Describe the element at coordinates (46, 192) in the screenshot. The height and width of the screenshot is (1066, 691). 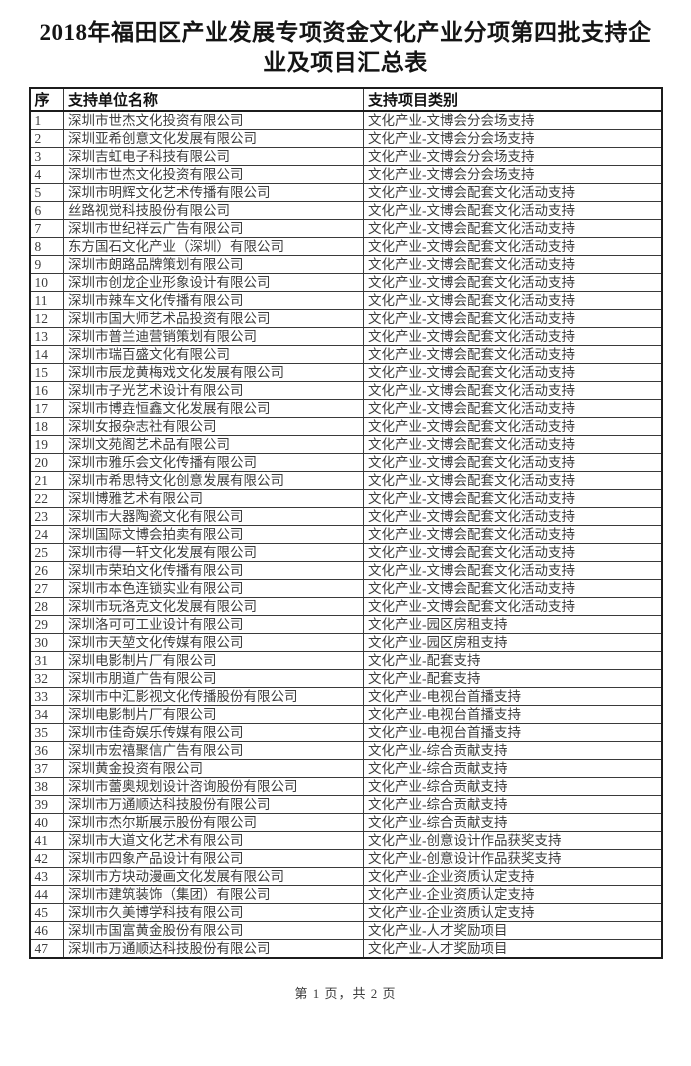
I see `row-index: 5` at that location.